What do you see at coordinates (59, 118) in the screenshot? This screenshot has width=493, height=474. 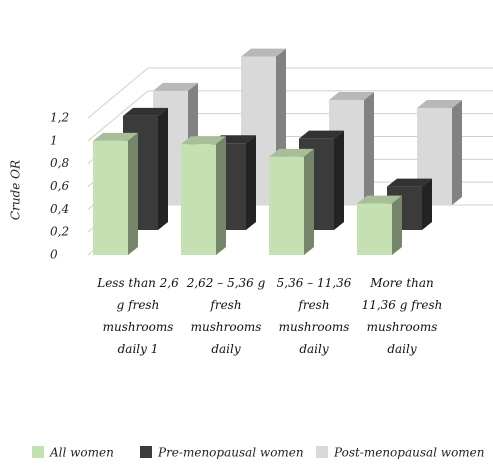 I see `y-tick-label: 1,2` at bounding box center [59, 118].